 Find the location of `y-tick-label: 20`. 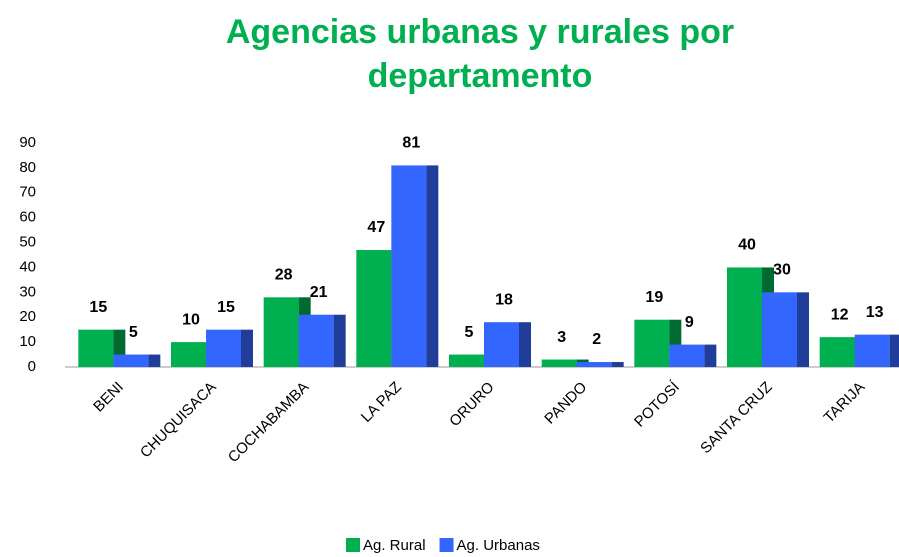

y-tick-label: 20 is located at coordinates (27, 316).